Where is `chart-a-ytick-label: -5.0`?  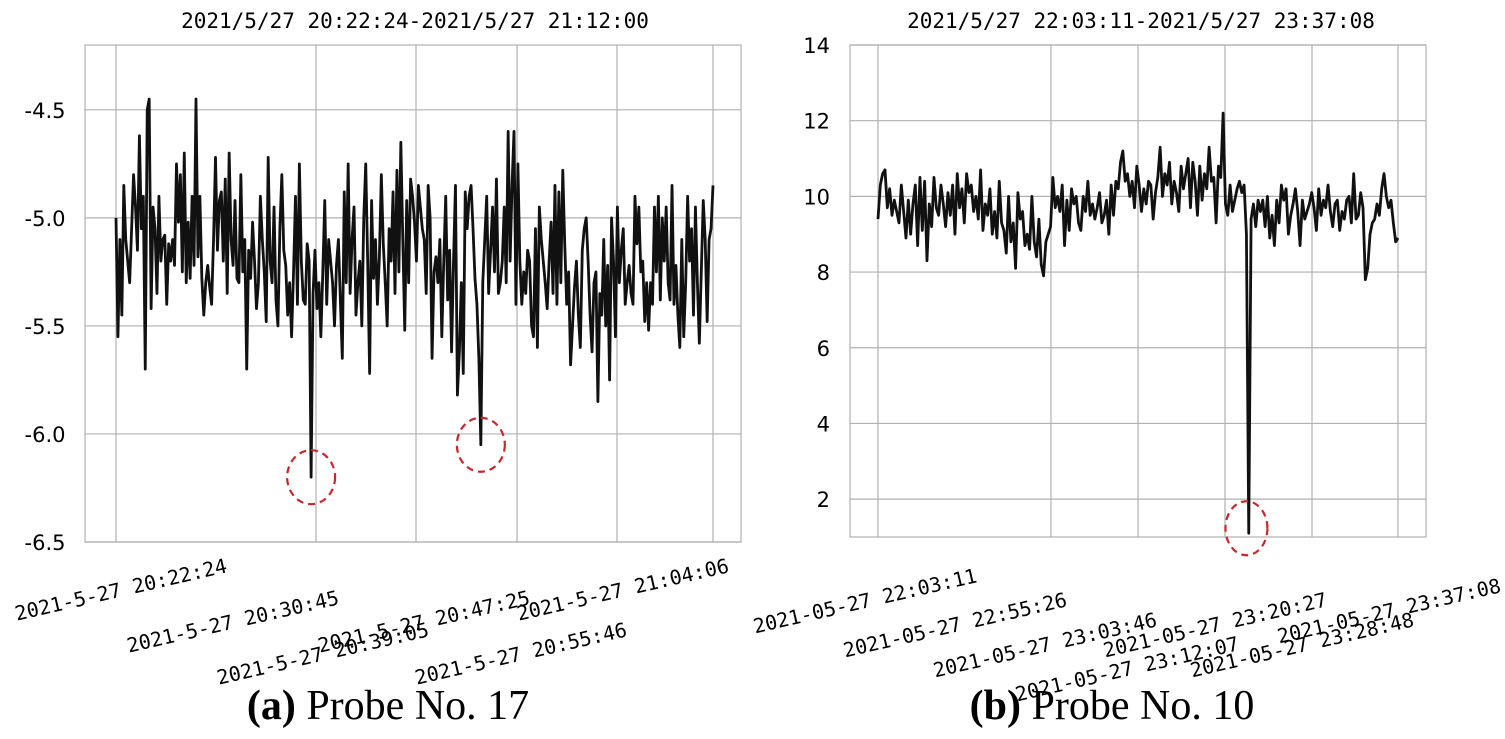 chart-a-ytick-label: -5.0 is located at coordinates (45, 219).